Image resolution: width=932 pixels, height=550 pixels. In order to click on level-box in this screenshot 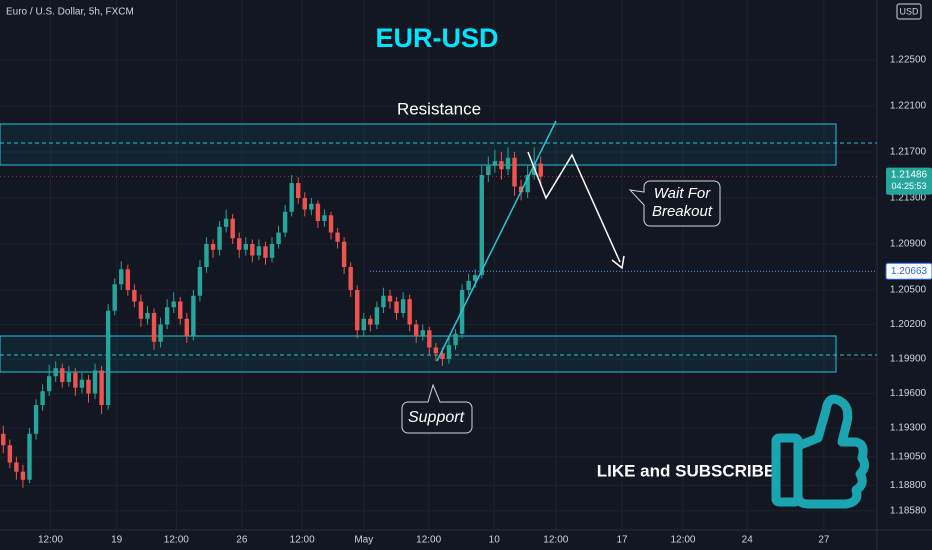, I will do `click(908, 271)`.